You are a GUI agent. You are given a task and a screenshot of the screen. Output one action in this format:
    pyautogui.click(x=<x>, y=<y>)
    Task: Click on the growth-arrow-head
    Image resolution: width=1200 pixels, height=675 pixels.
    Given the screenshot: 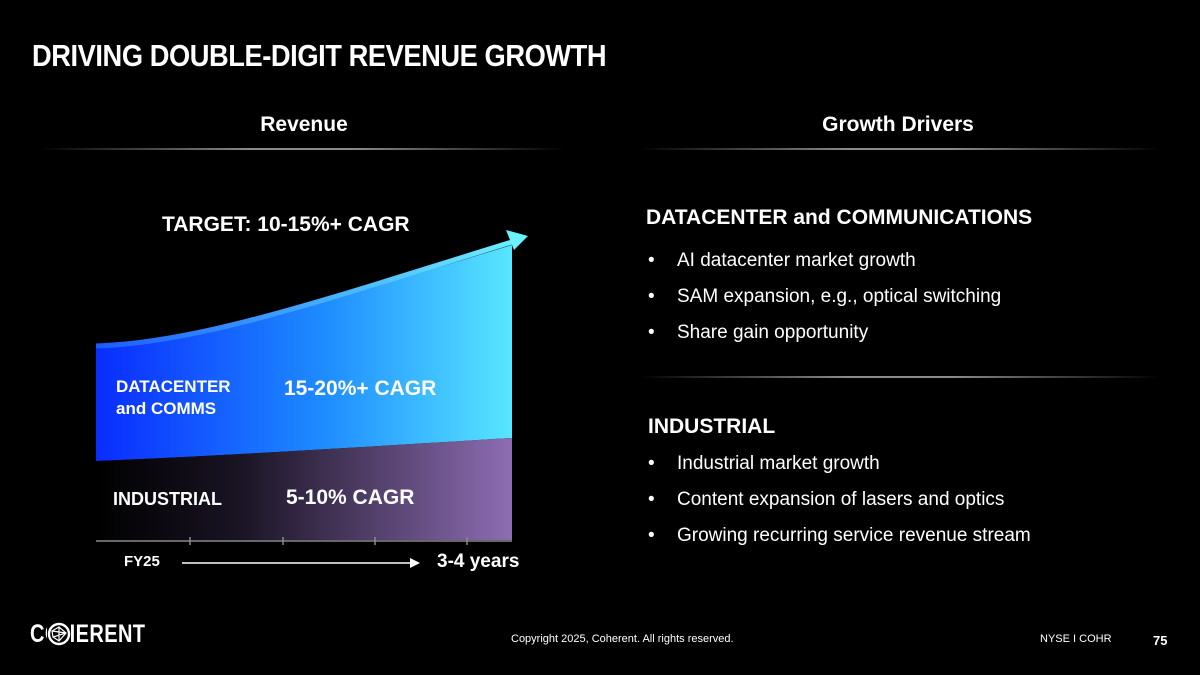 What is the action you would take?
    pyautogui.click(x=517, y=240)
    